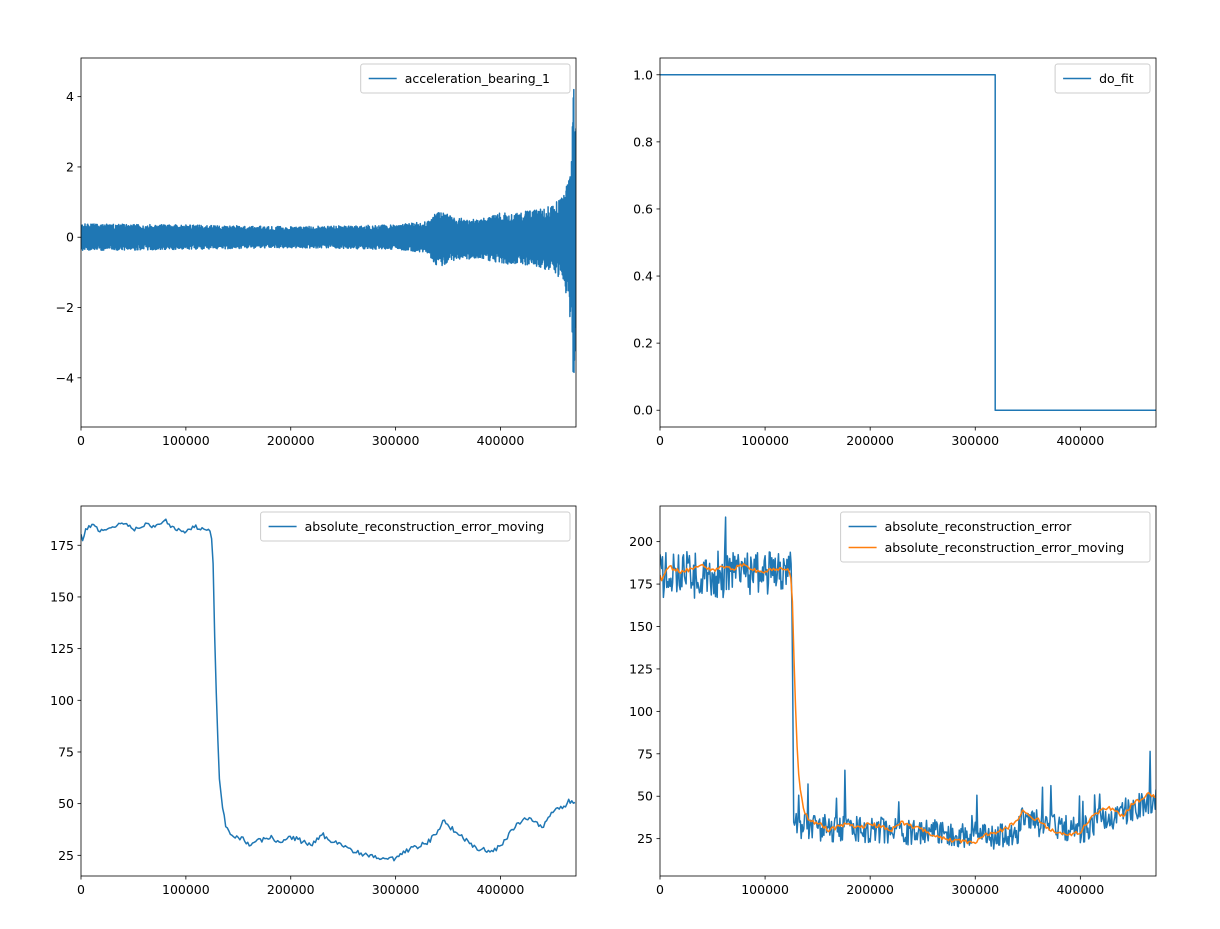  I want to click on y-tick-label: 4, so click(70, 96).